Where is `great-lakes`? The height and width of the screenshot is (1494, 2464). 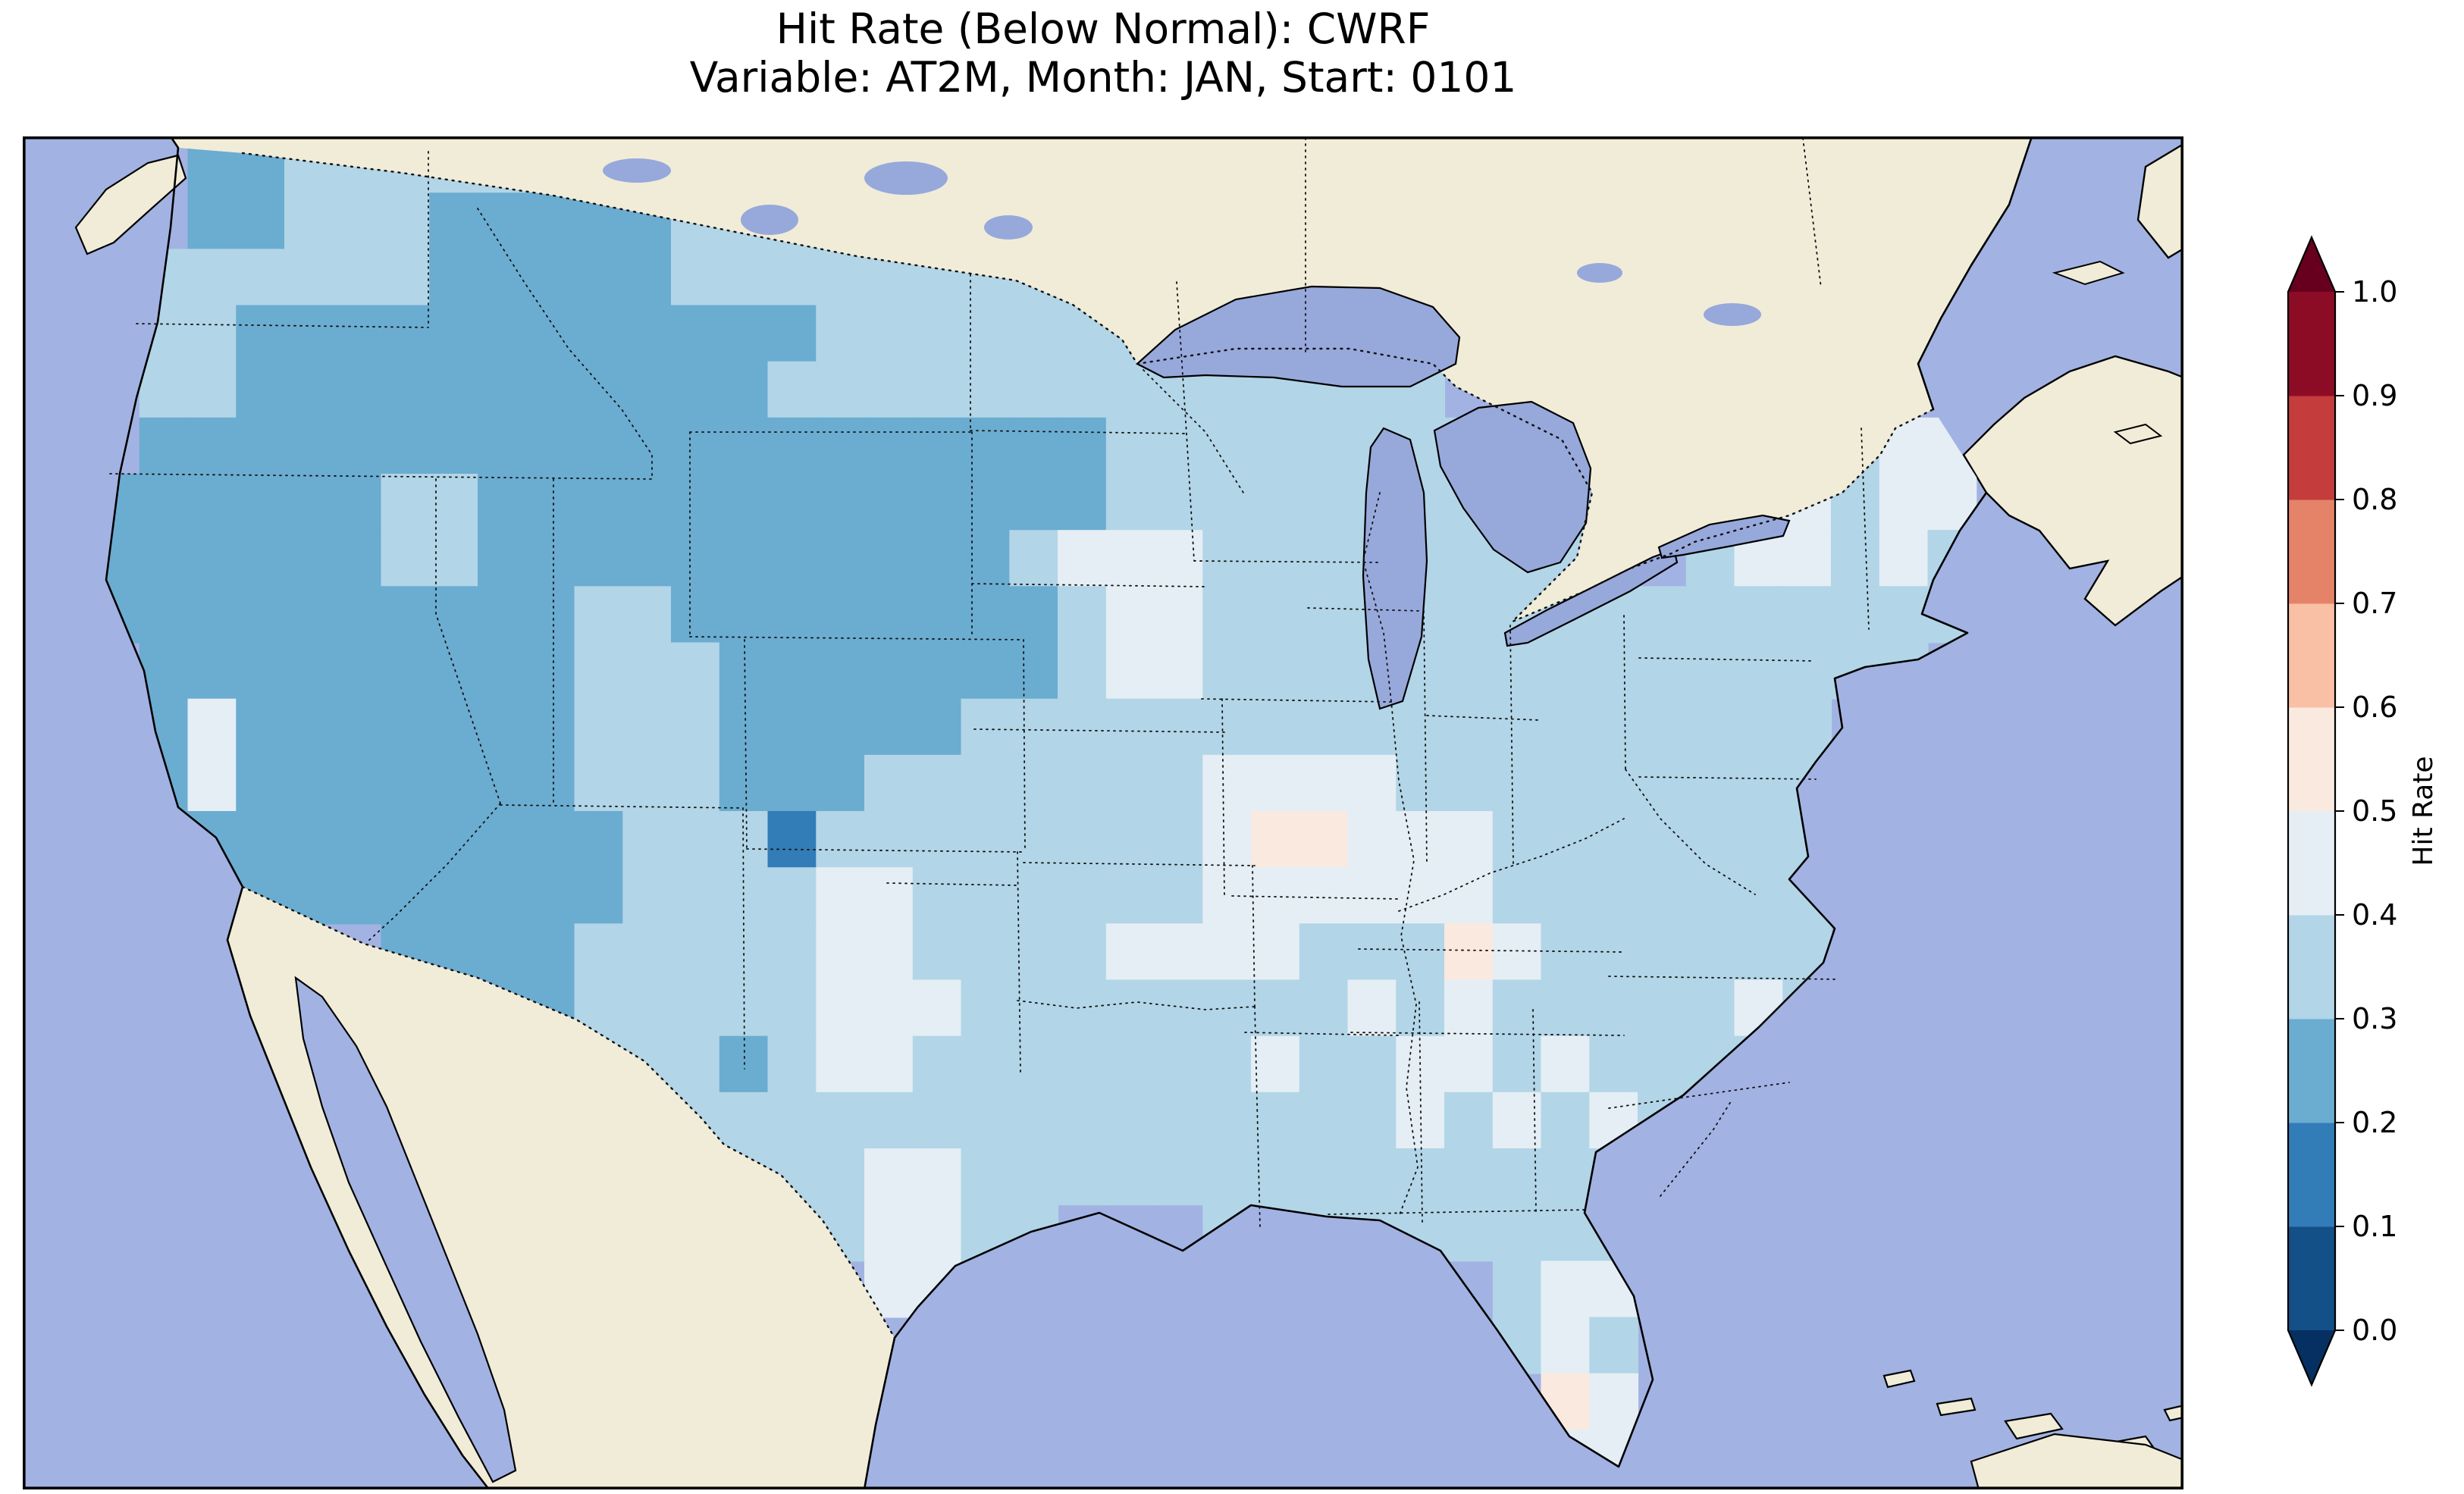 great-lakes is located at coordinates (1464, 497).